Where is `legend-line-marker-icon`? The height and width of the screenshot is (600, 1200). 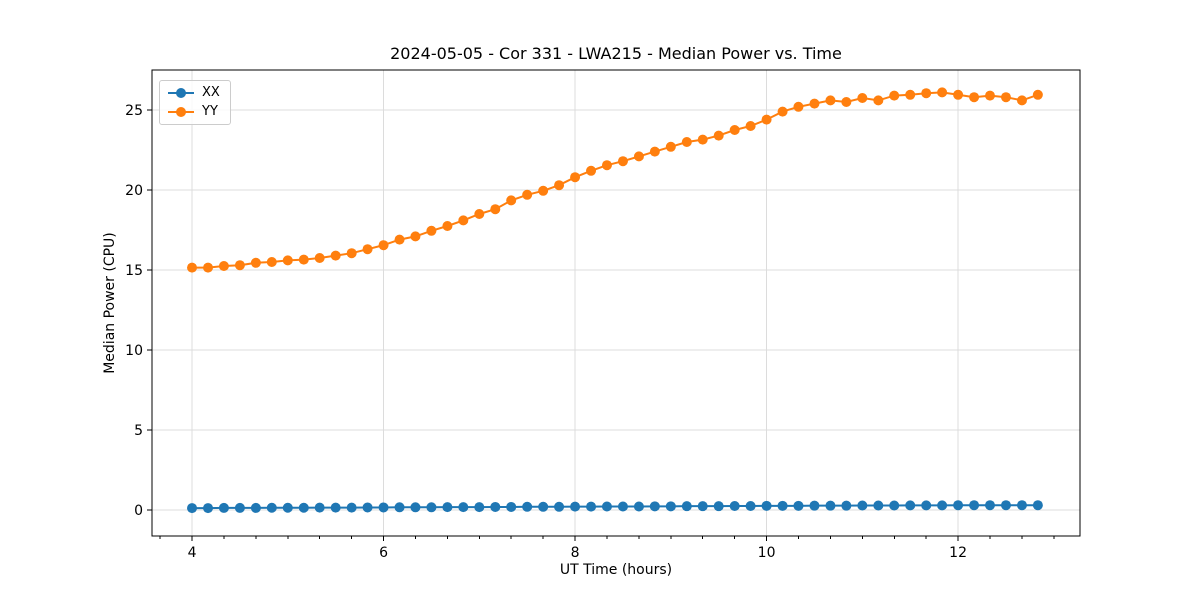 legend-line-marker-icon is located at coordinates (181, 112).